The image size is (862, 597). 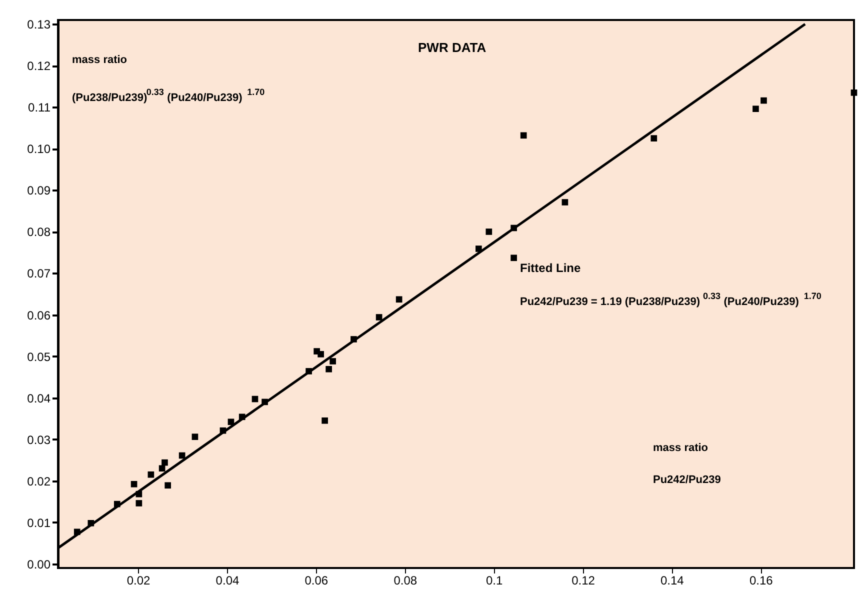 What do you see at coordinates (39, 564) in the screenshot?
I see `y-tick-label: 0.00` at bounding box center [39, 564].